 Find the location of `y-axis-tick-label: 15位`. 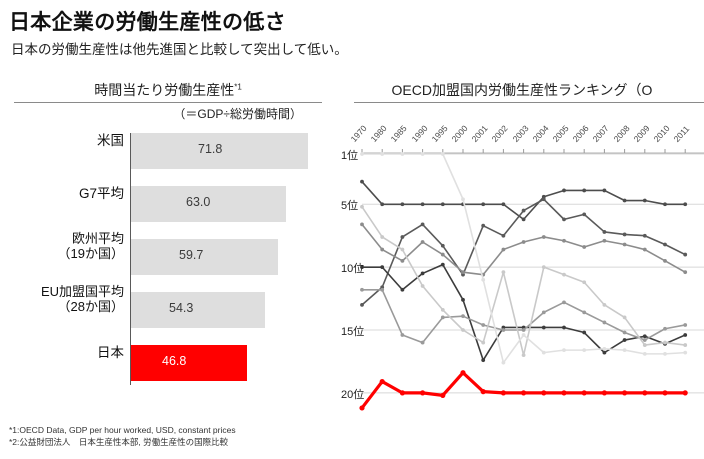

y-axis-tick-label: 15位 is located at coordinates (353, 332).